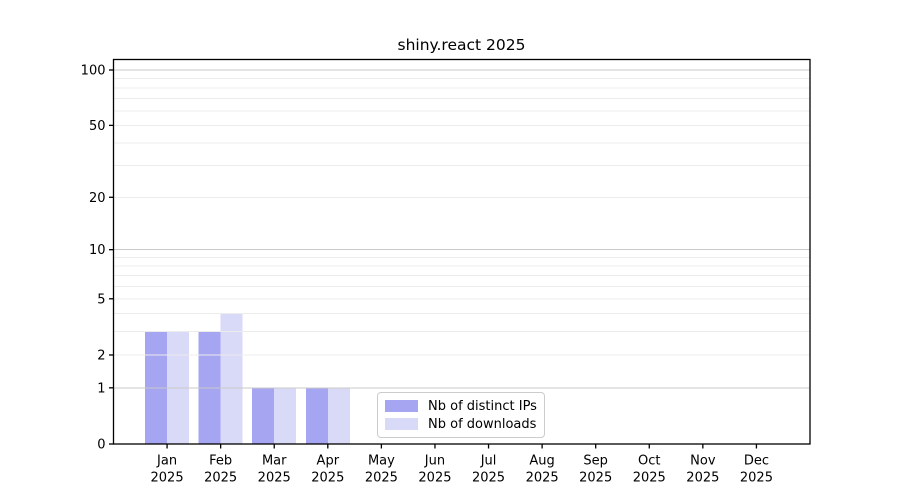 The width and height of the screenshot is (900, 500). Describe the element at coordinates (328, 461) in the screenshot. I see `x-tick-label-month: Apr` at that location.